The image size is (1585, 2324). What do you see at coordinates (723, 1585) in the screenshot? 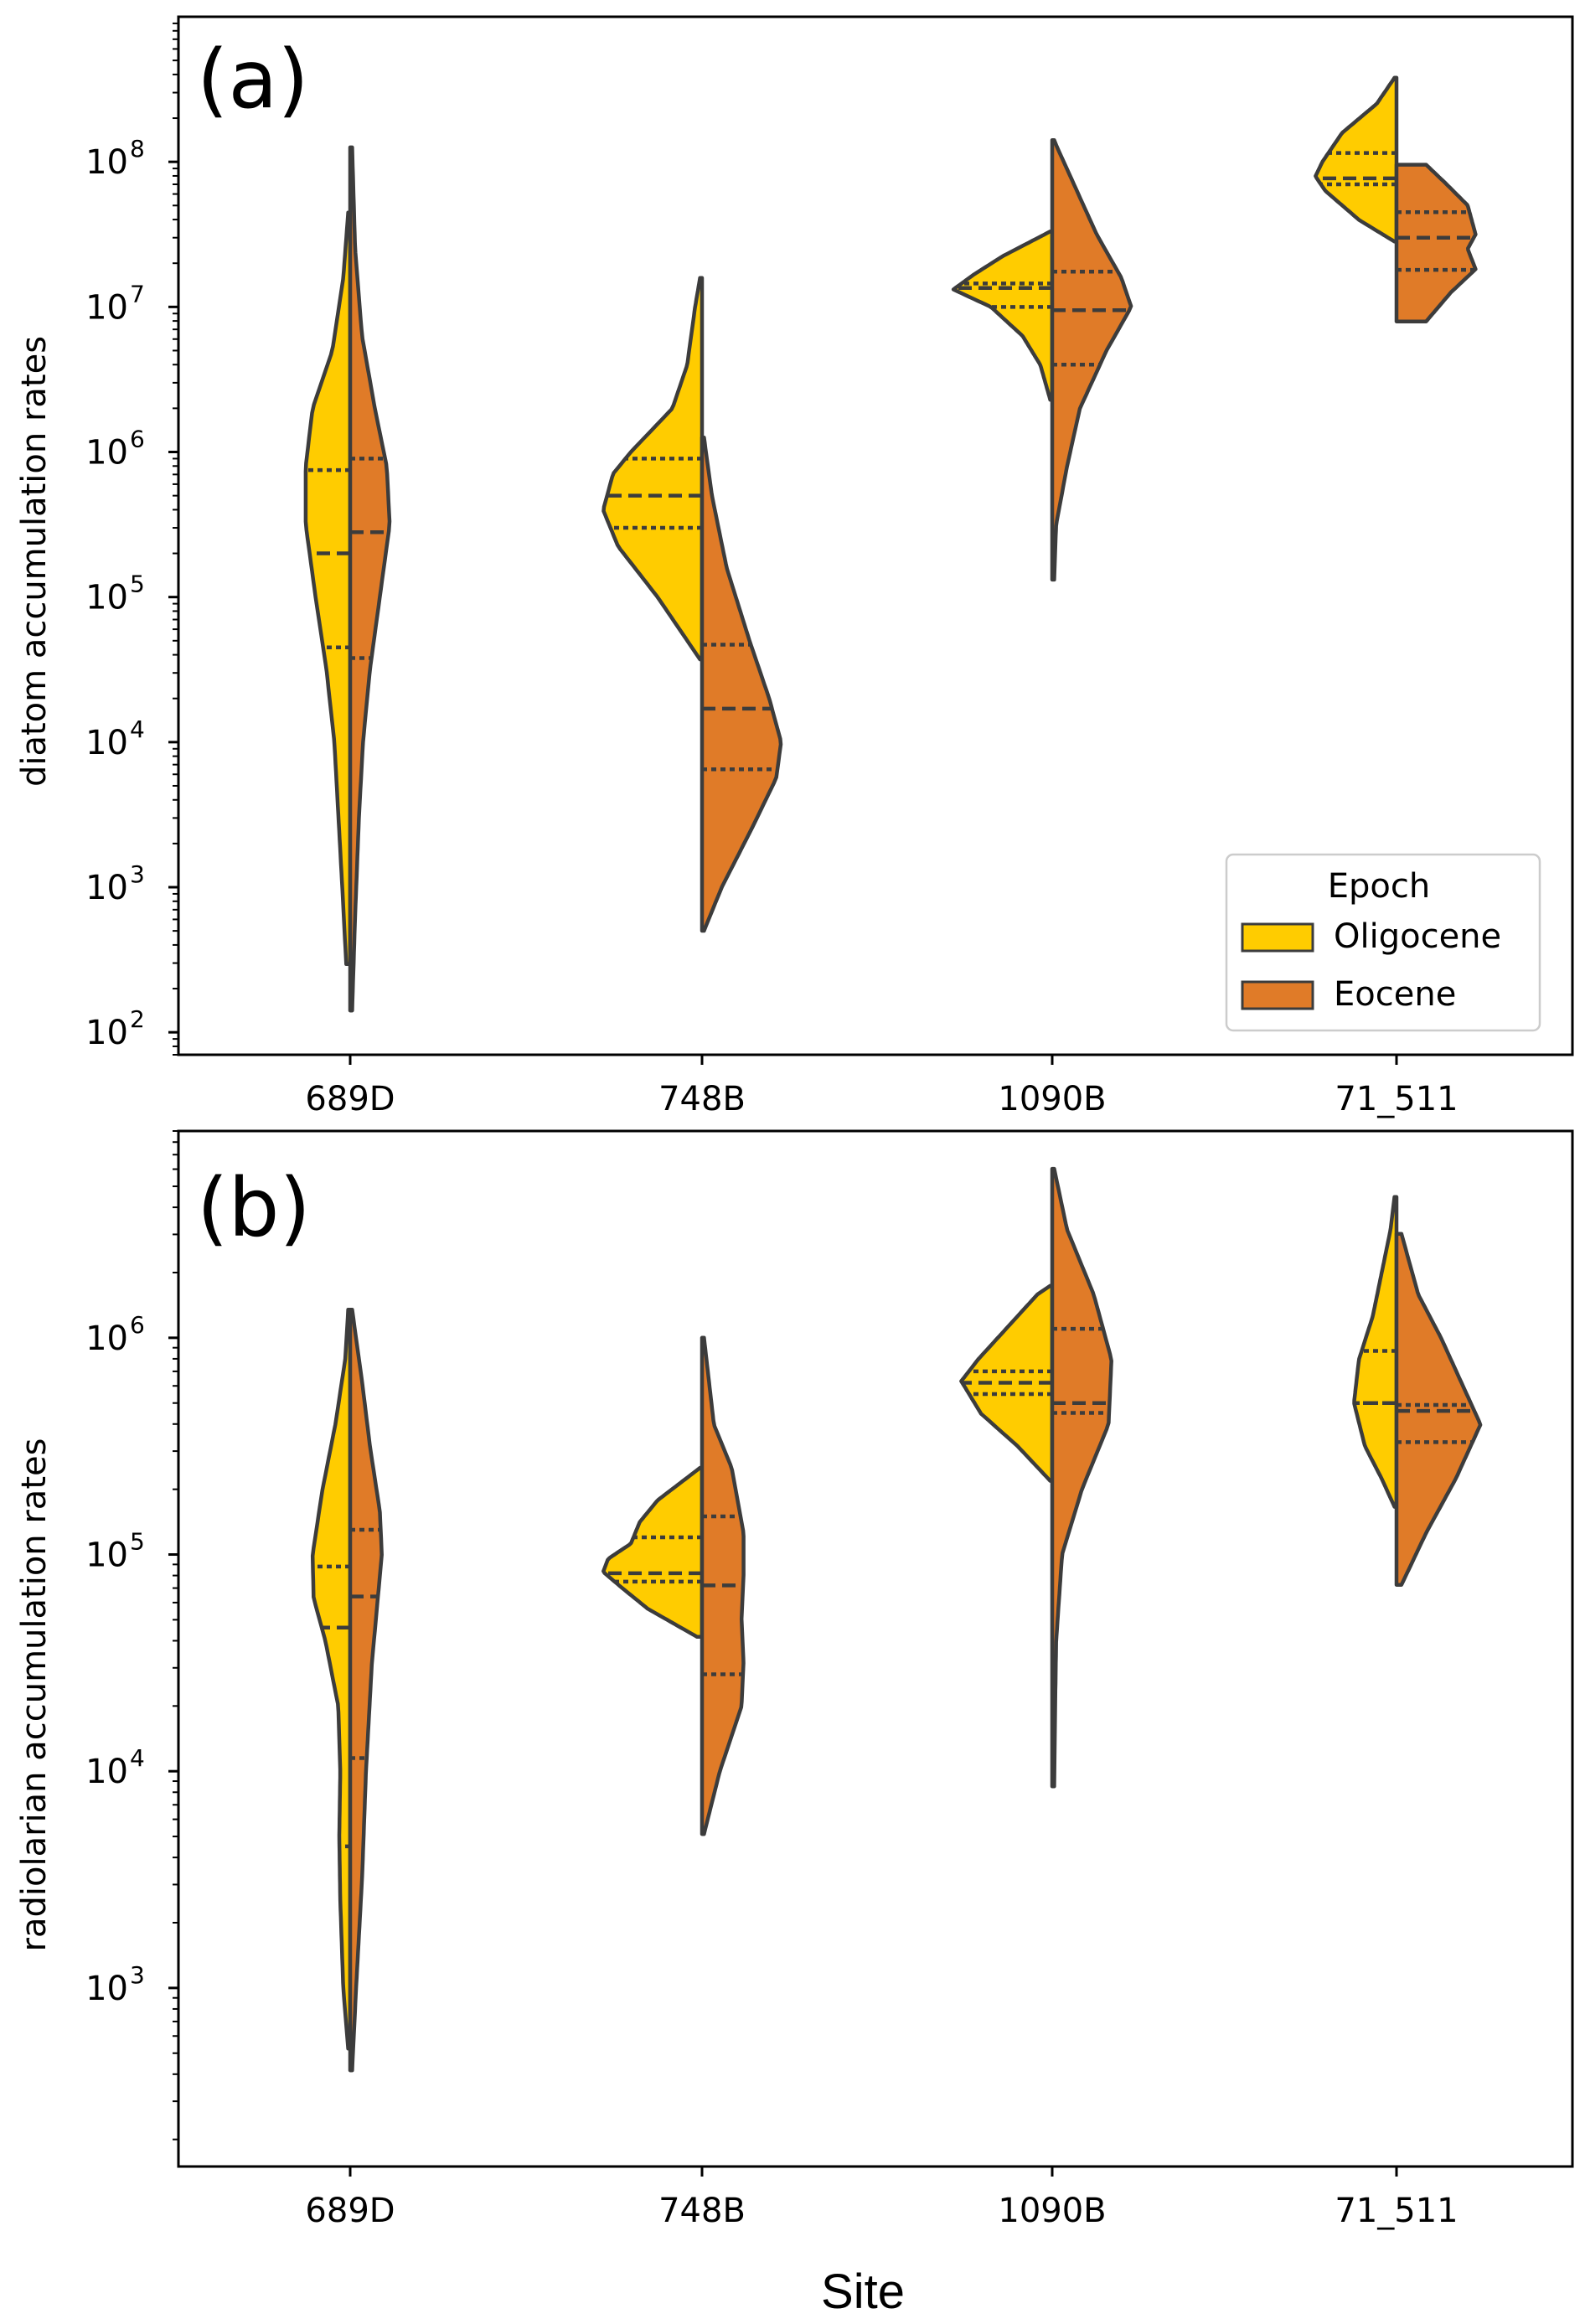
I see `violin-b-748b-eocene` at bounding box center [723, 1585].